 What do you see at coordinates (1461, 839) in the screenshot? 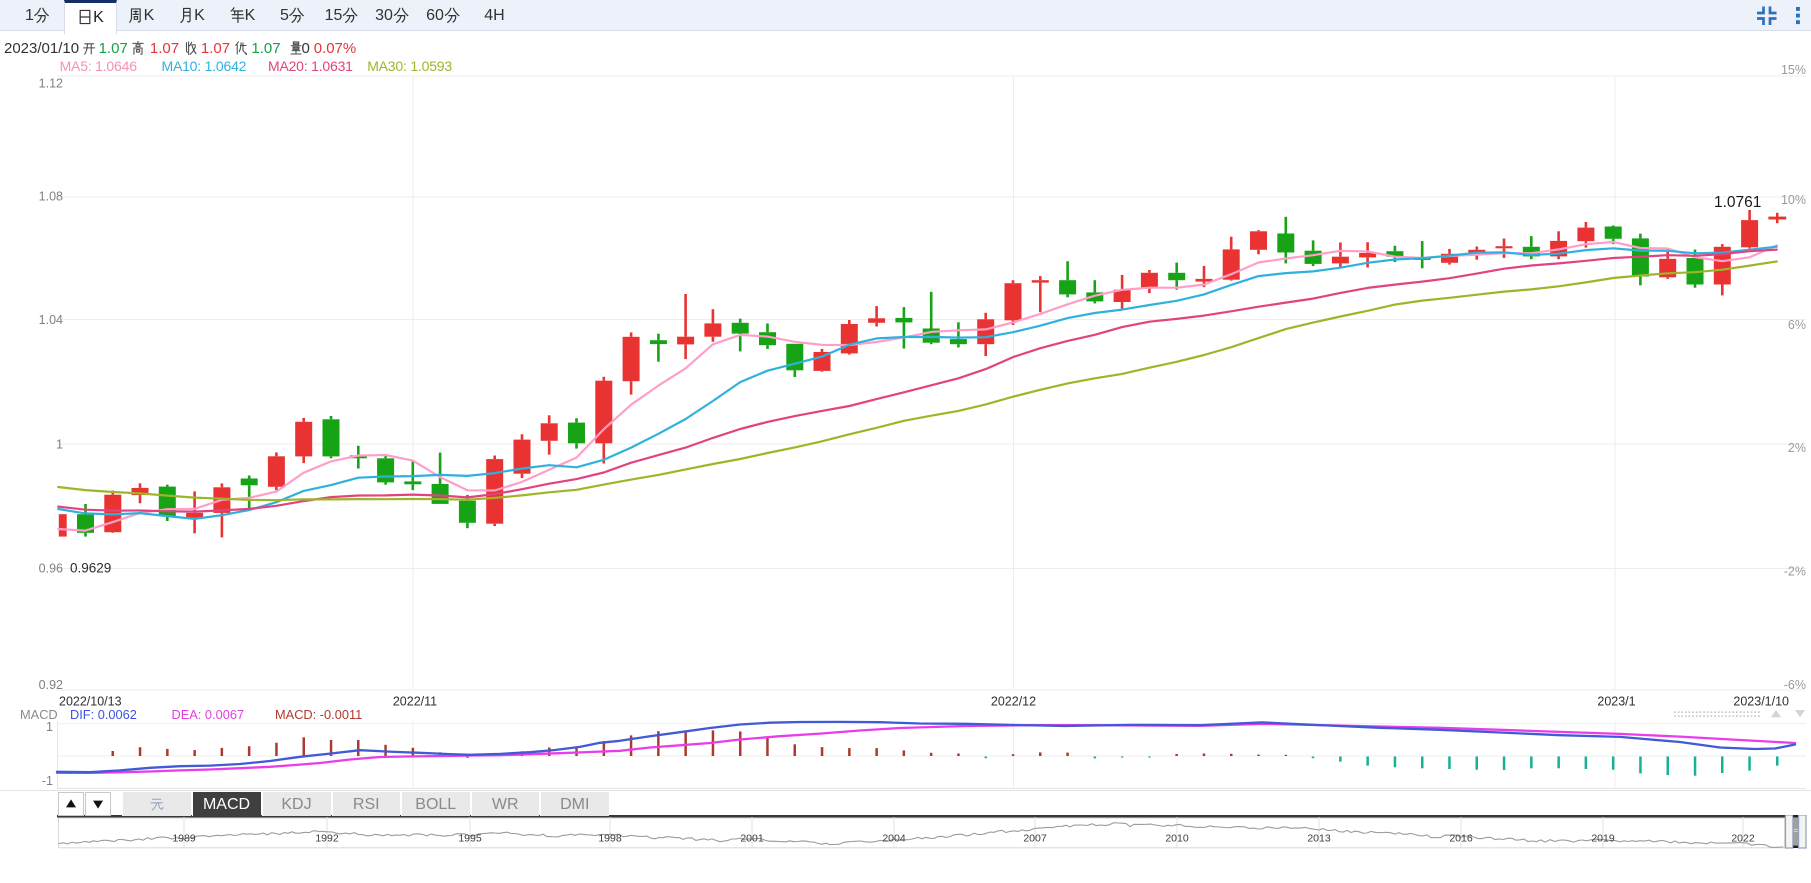
I see `svg-text: 2016` at bounding box center [1461, 839].